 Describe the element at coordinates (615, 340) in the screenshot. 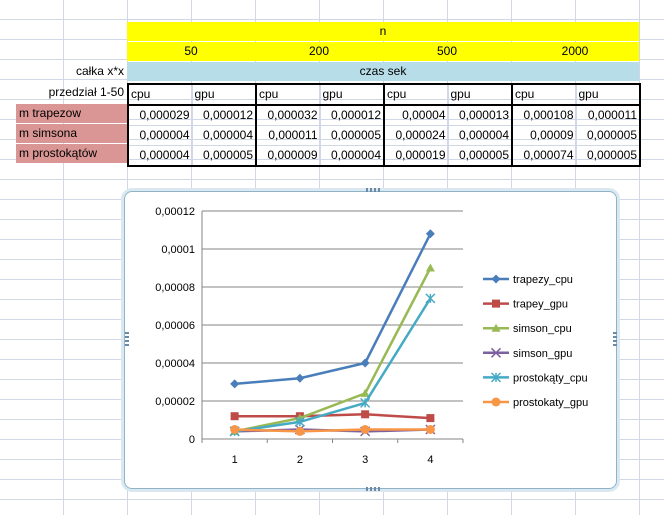

I see `chart-resize-handle-right` at that location.